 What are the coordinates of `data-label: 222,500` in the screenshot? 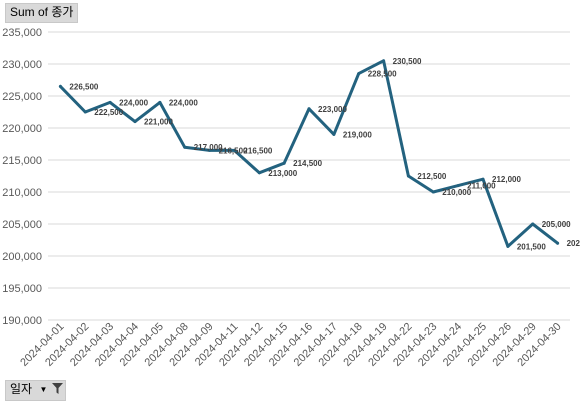 It's located at (108, 112).